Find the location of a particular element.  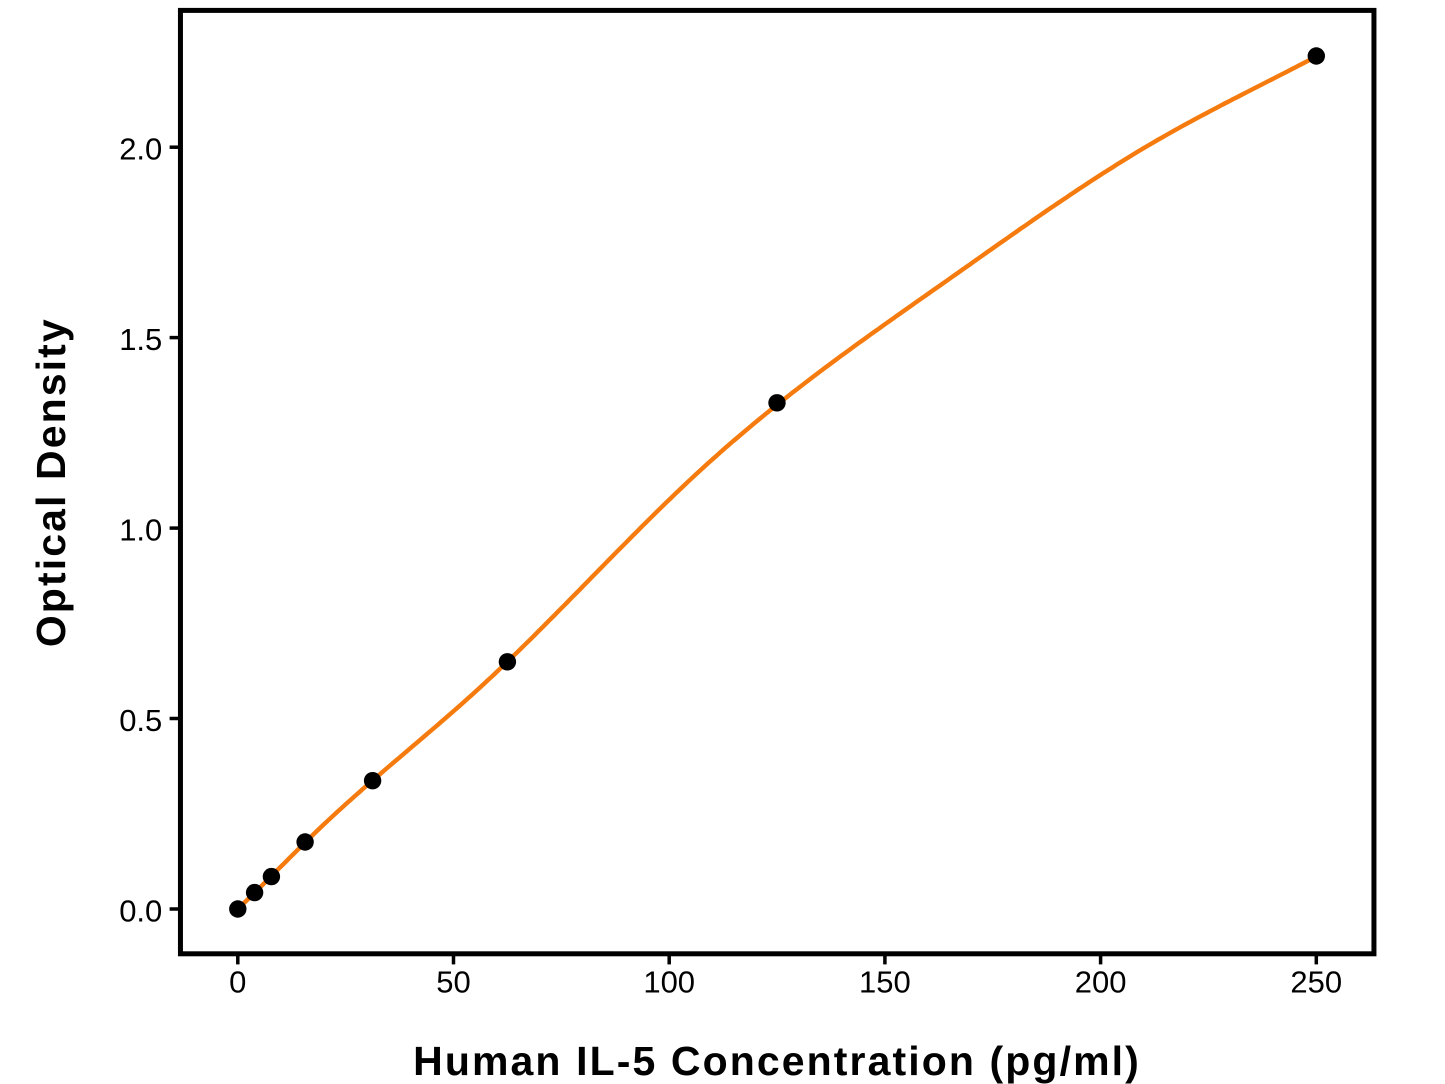

svg-text: 250 is located at coordinates (1316, 981).